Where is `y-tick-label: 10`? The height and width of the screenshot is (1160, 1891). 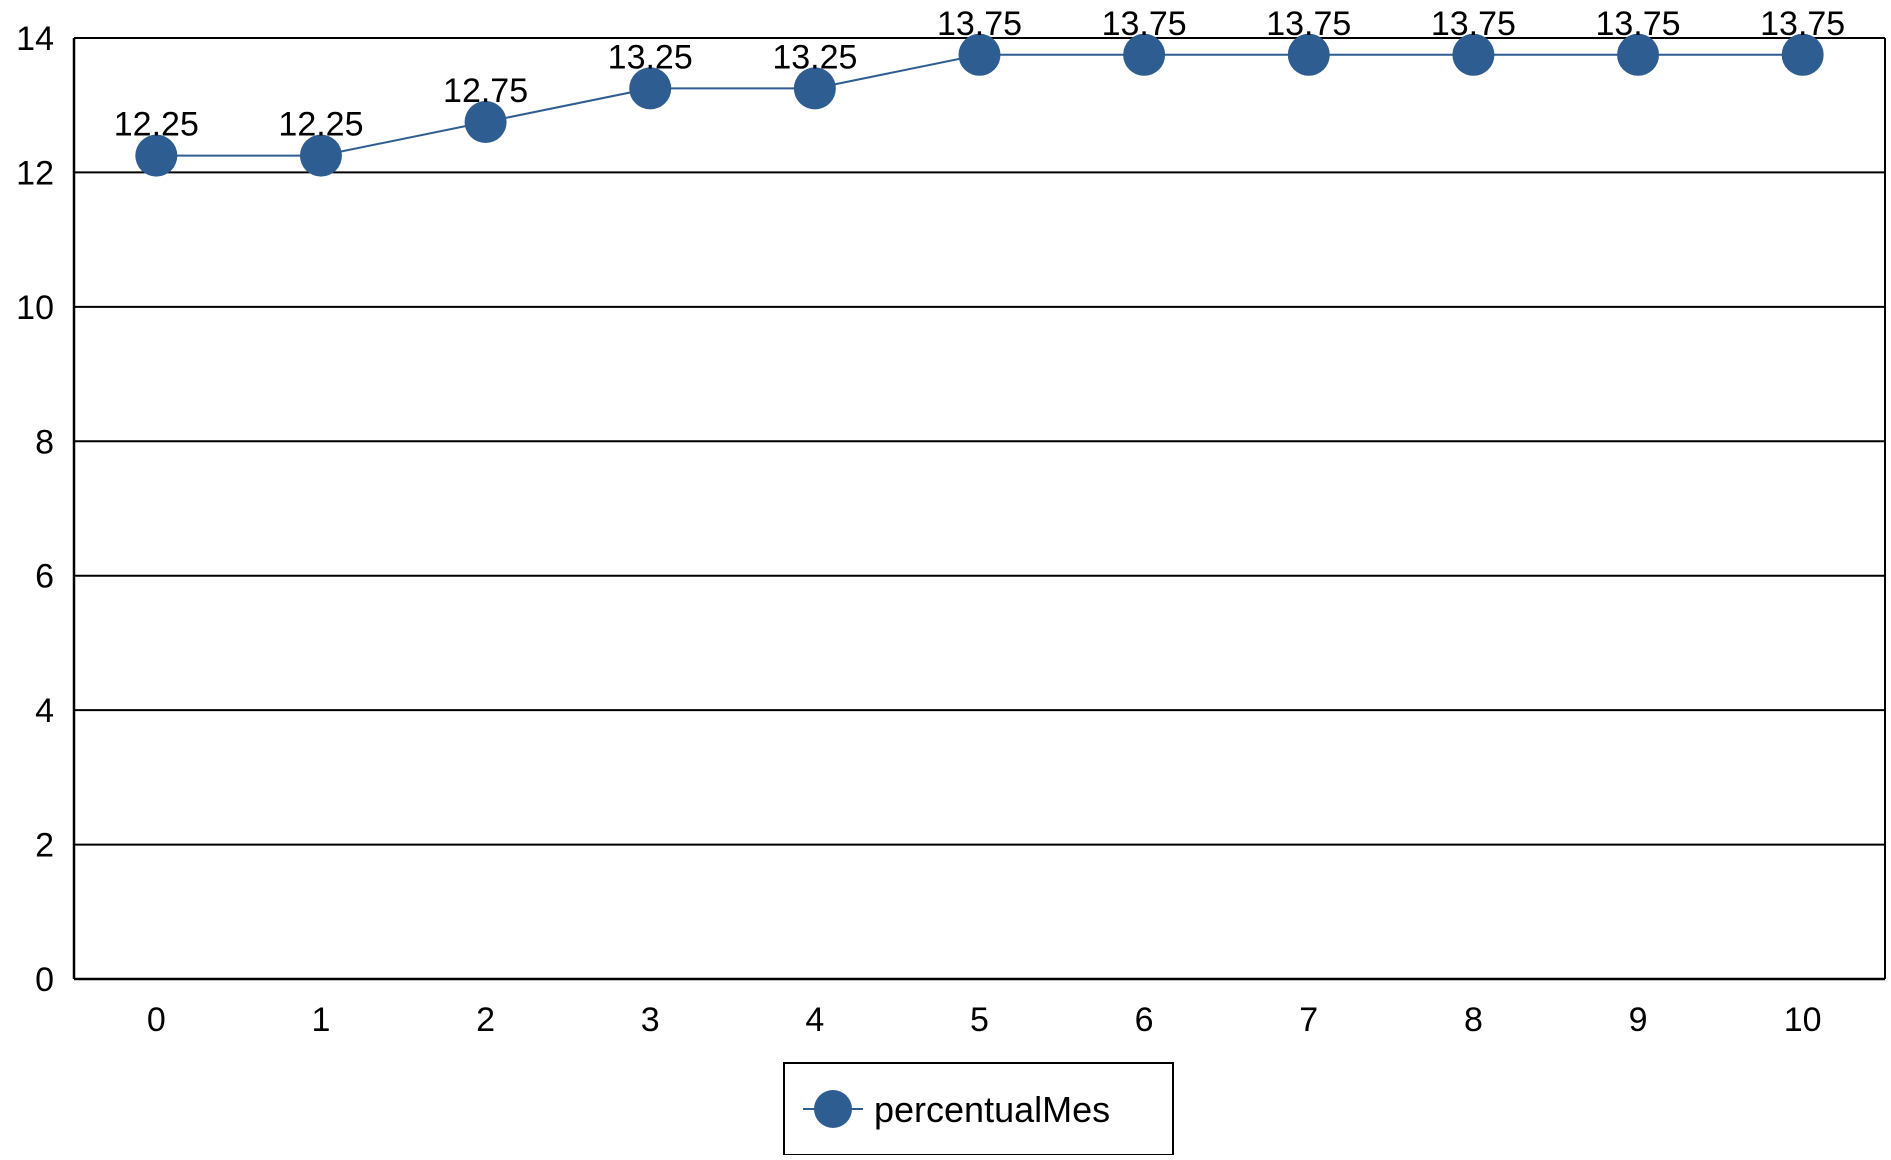
y-tick-label: 10 is located at coordinates (35, 308).